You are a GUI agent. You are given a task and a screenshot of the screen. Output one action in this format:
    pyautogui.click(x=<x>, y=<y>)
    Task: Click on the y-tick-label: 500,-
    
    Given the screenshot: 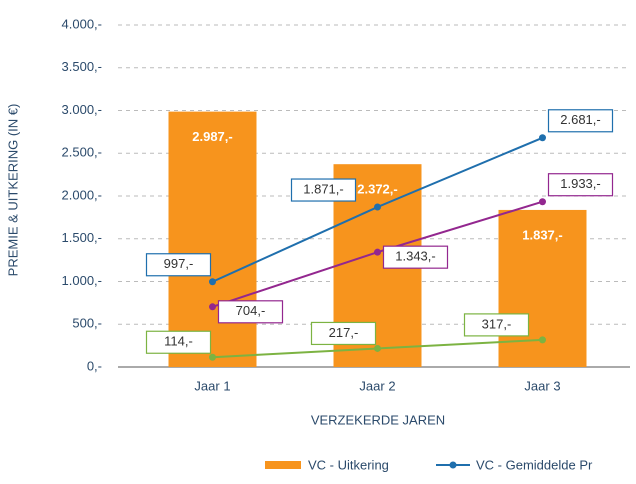 What is the action you would take?
    pyautogui.click(x=87, y=323)
    